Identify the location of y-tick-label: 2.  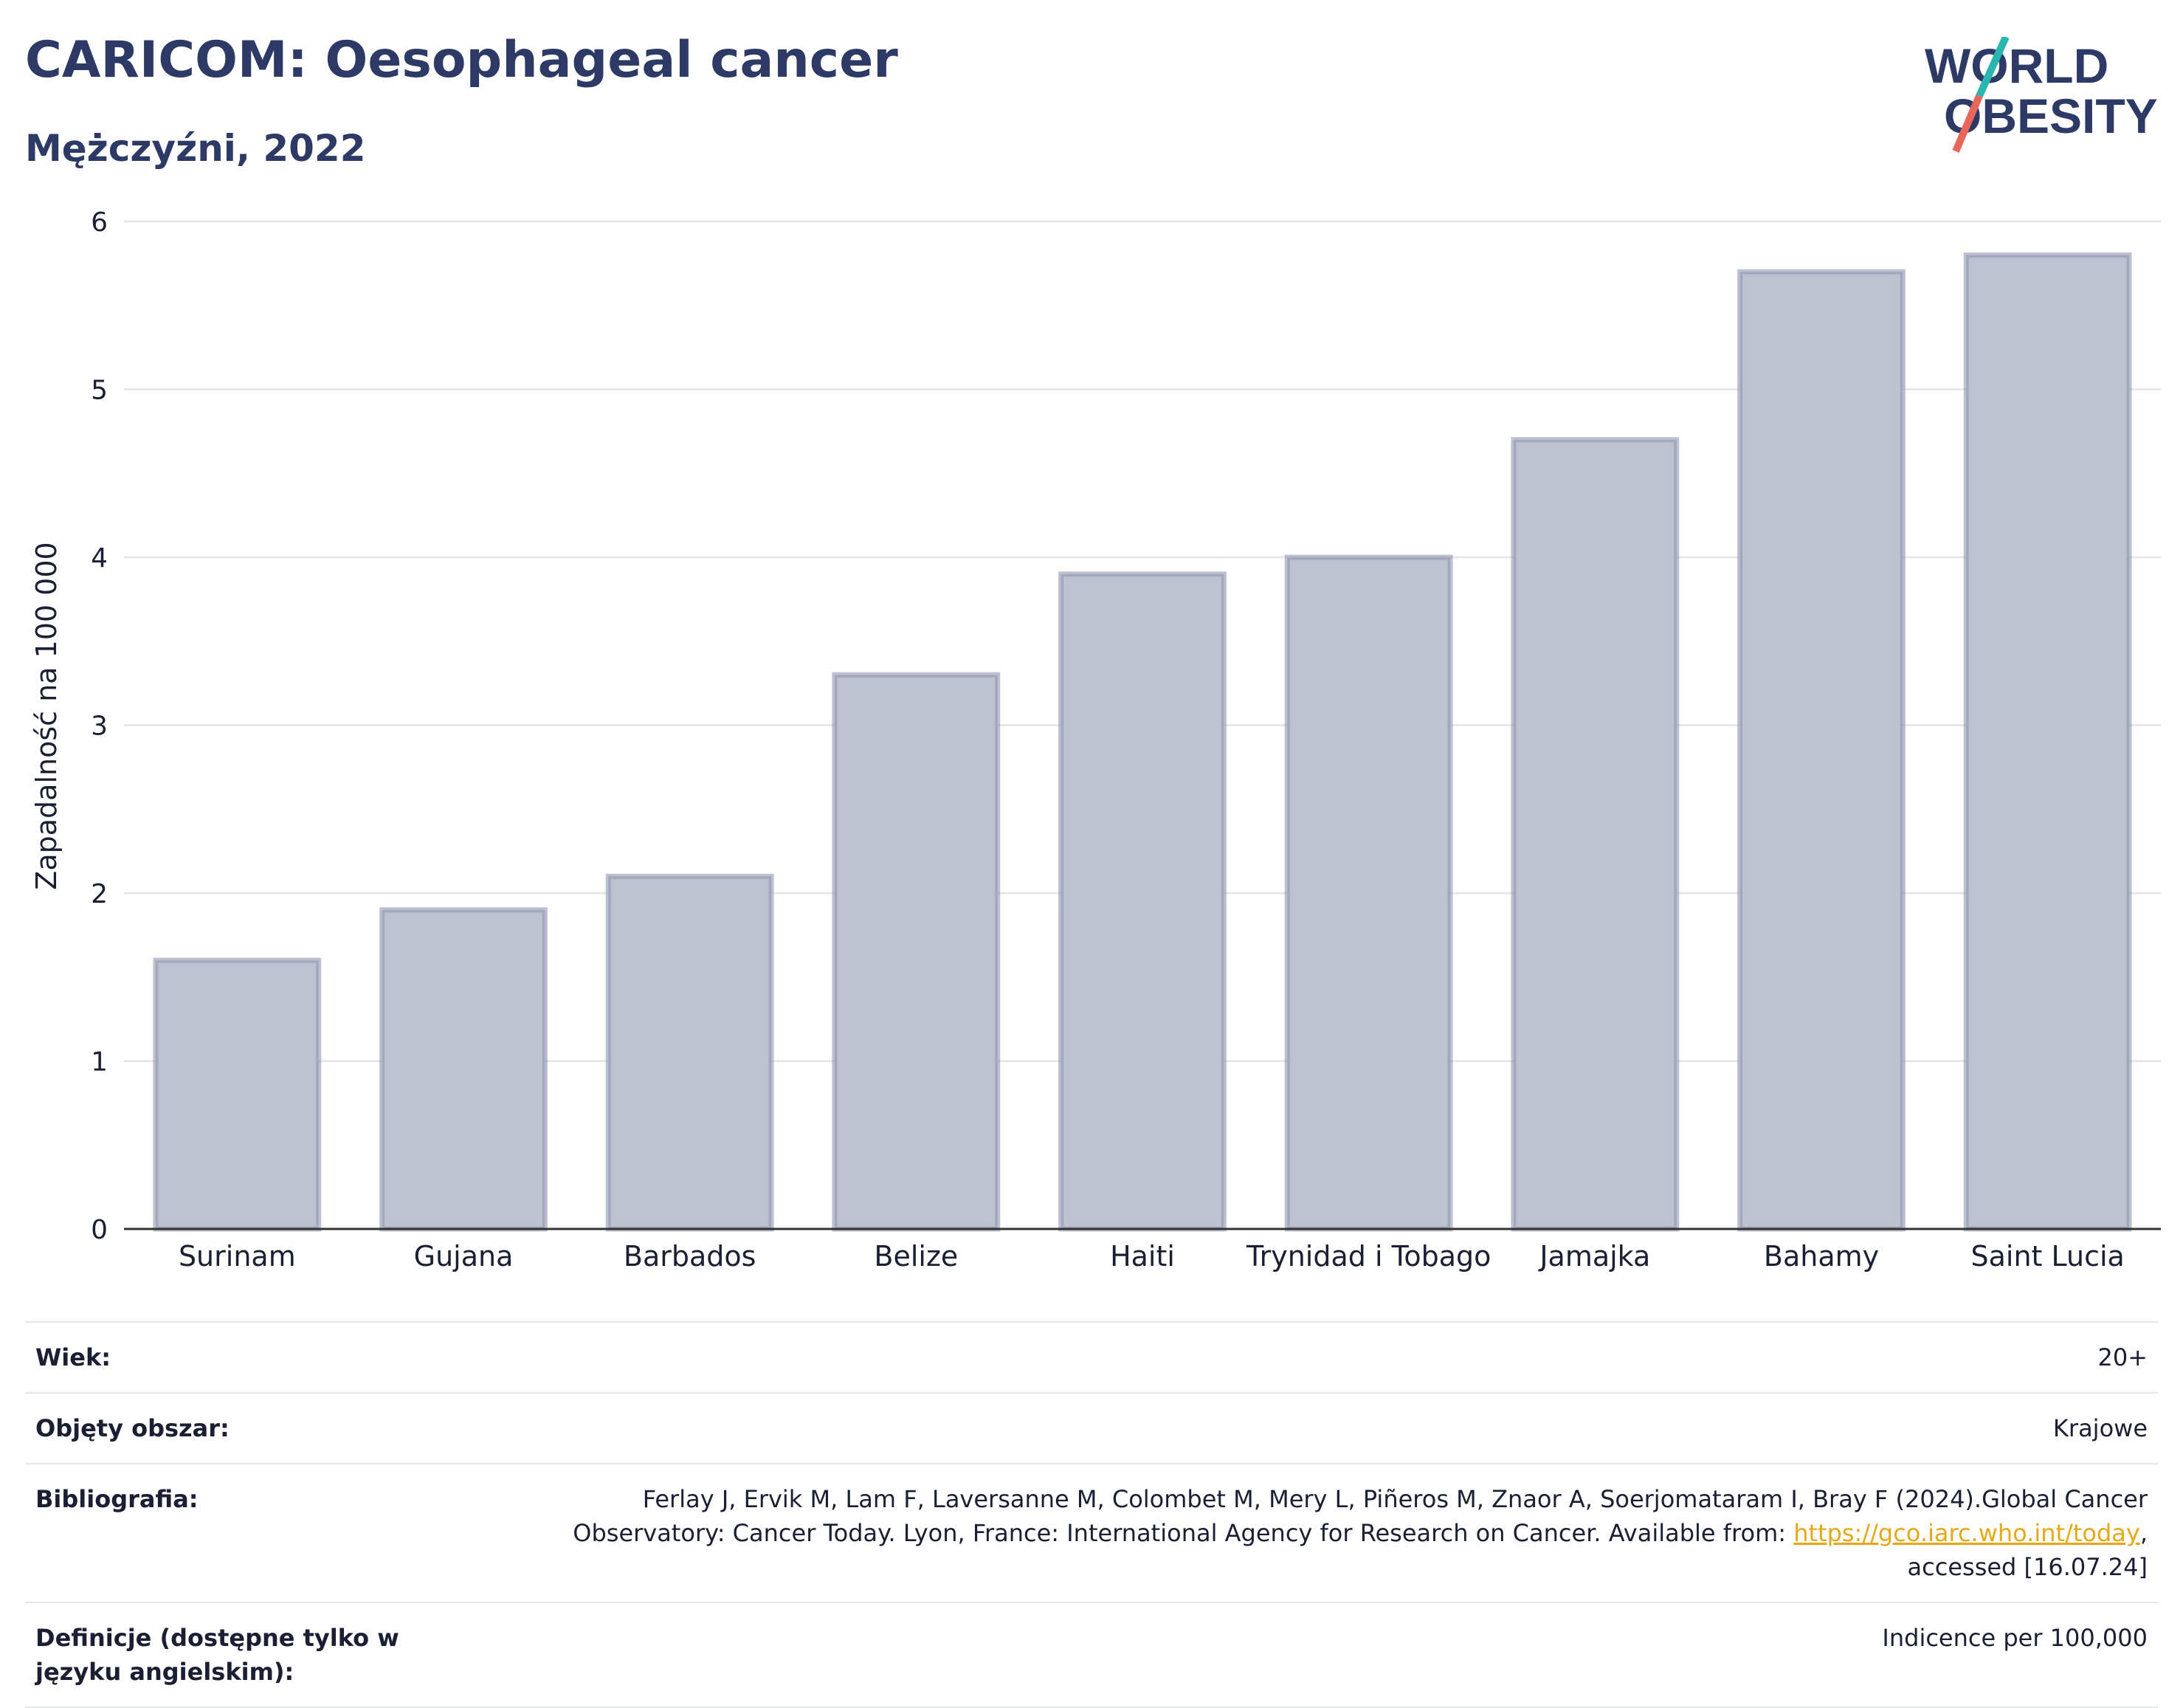
(99, 894).